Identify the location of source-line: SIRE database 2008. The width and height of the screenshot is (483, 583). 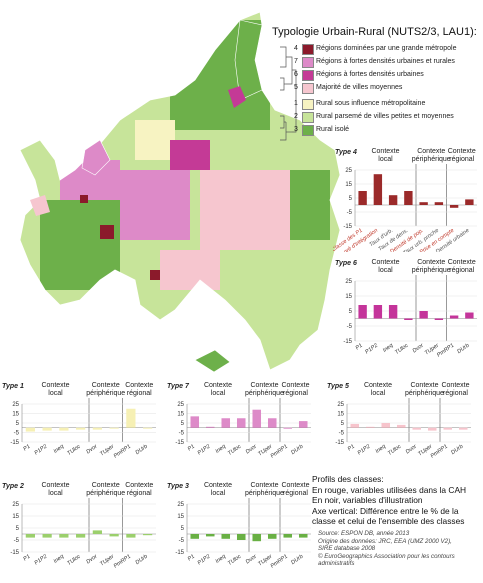
(347, 549).